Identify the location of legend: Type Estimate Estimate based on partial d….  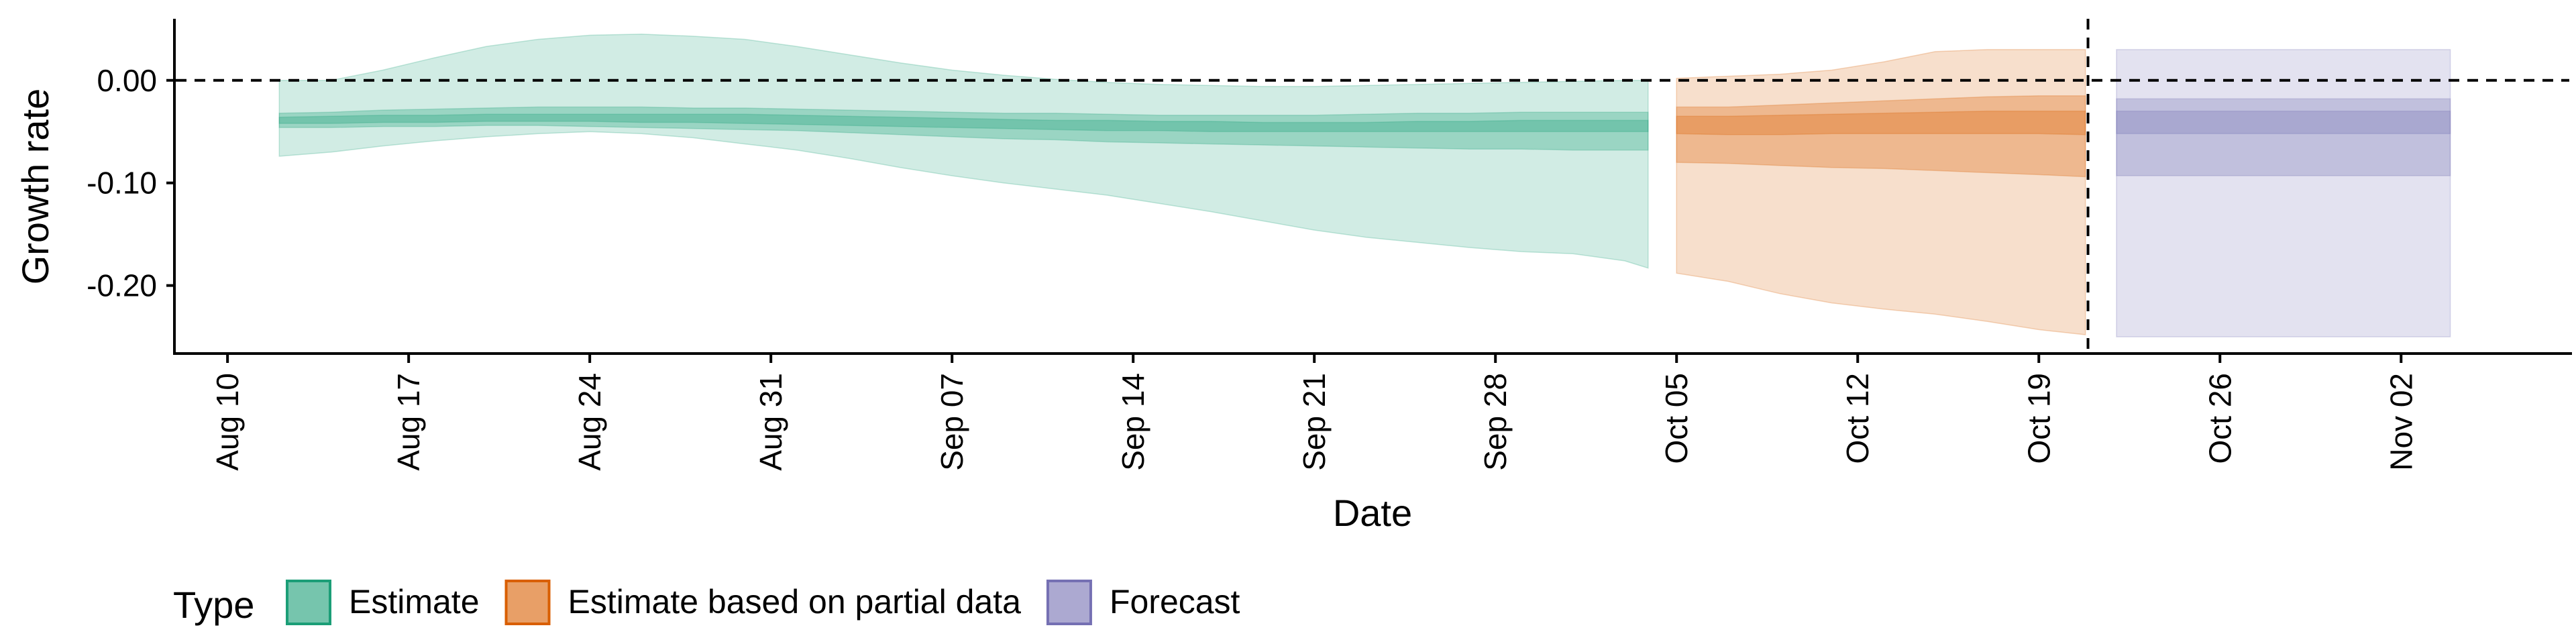
(706, 603).